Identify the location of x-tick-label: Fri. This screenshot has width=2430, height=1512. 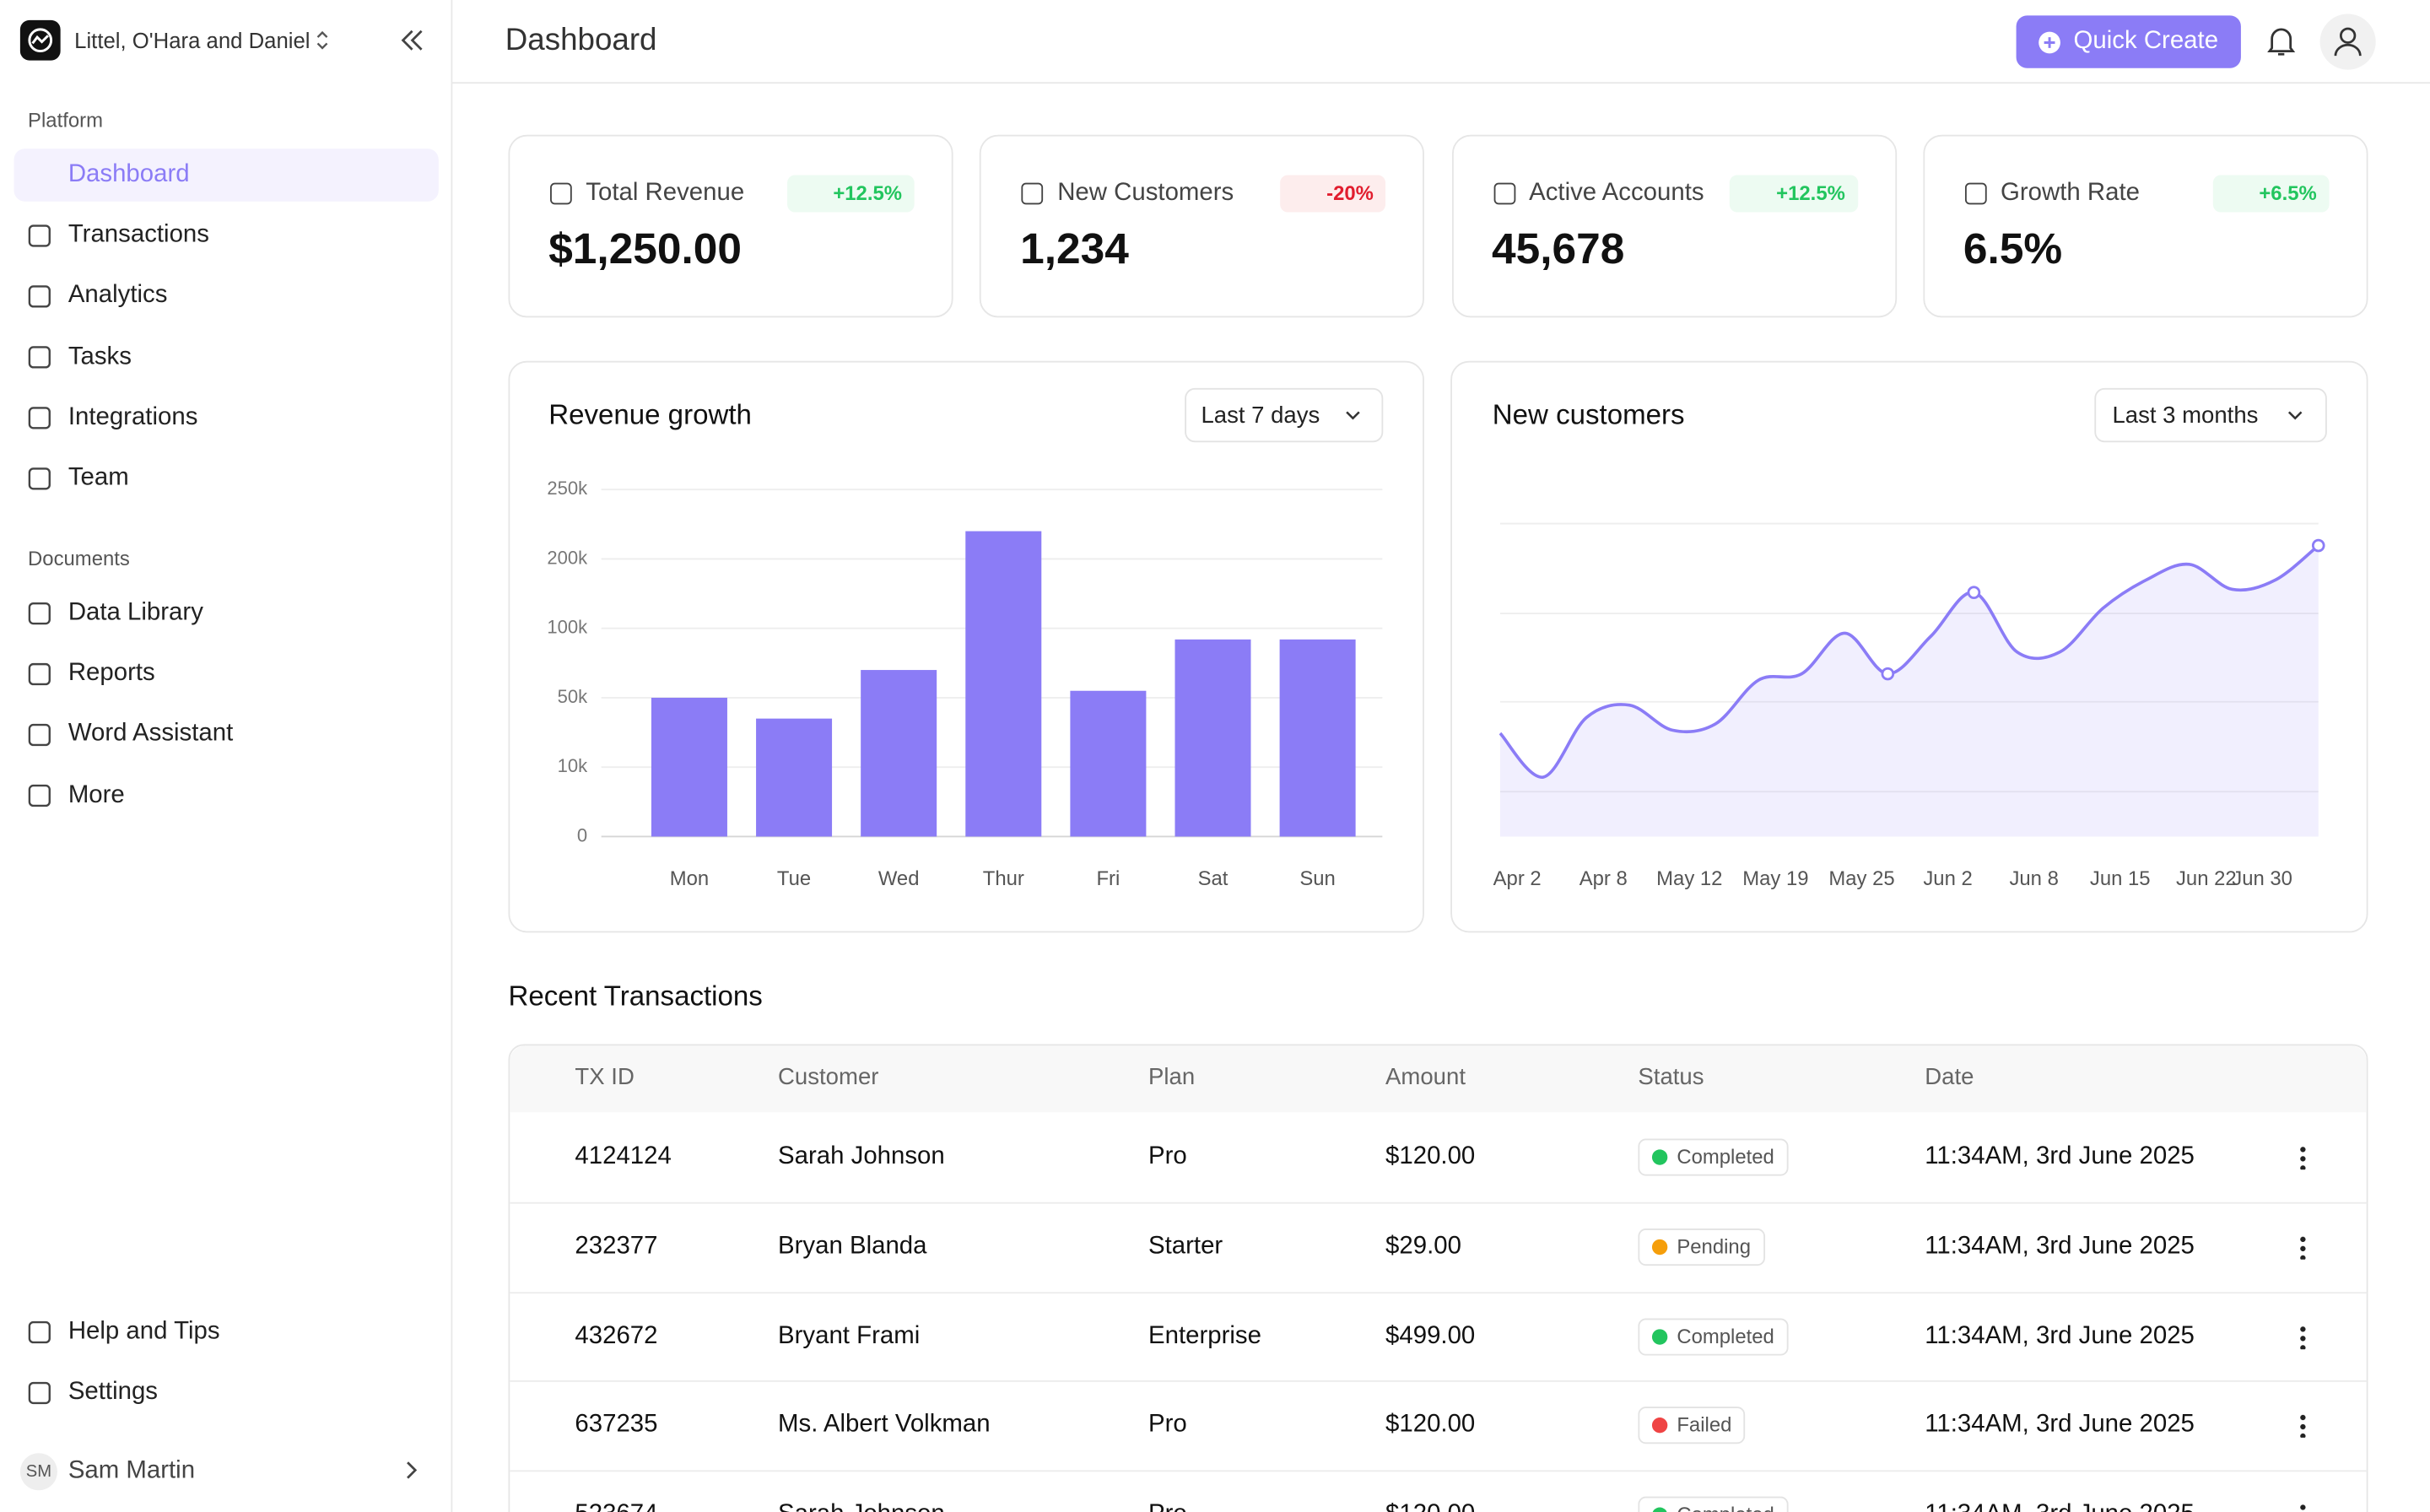
(1108, 878).